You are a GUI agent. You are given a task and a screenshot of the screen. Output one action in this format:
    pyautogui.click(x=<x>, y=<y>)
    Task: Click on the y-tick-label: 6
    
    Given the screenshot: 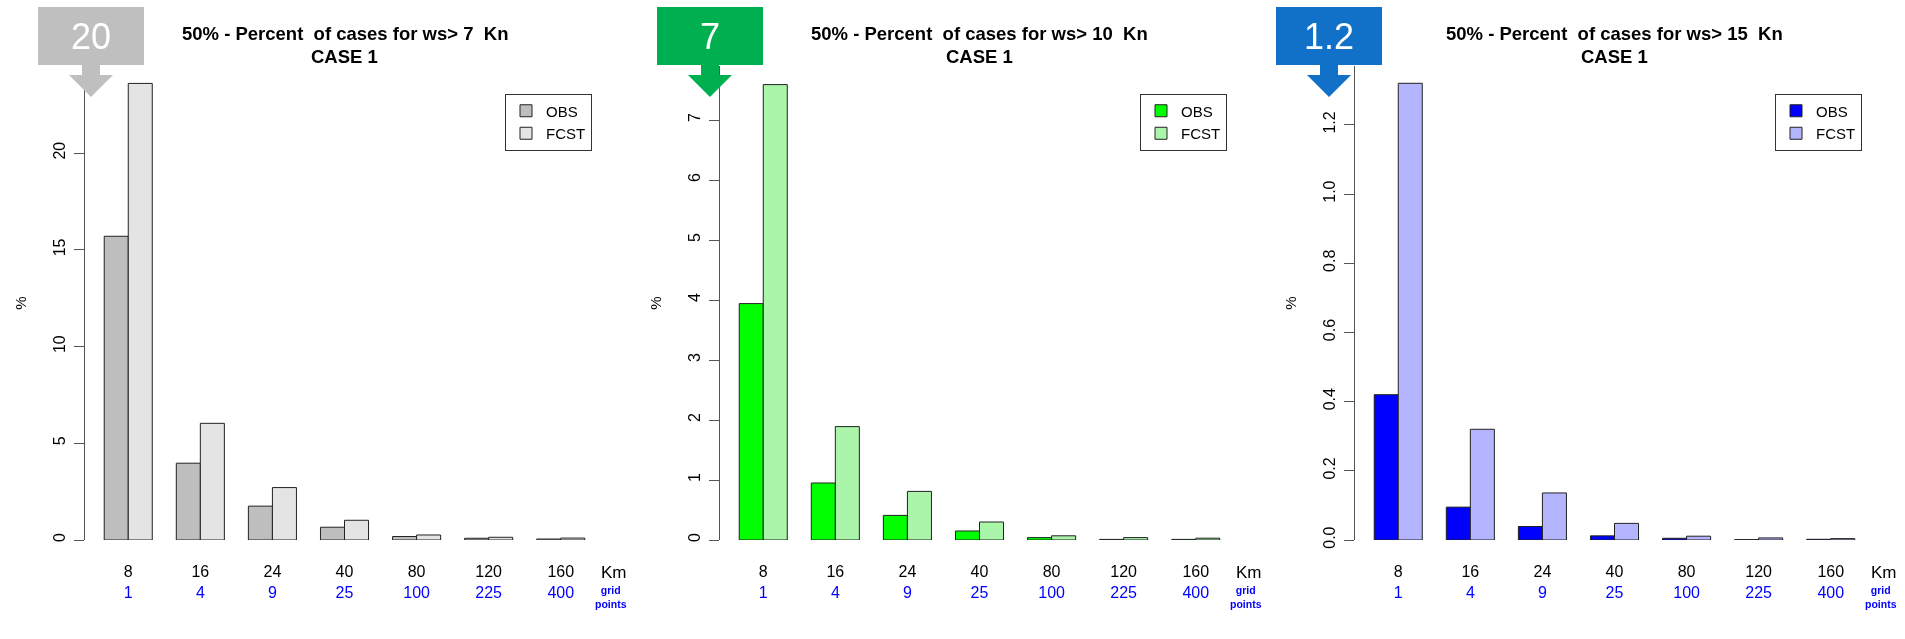 What is the action you would take?
    pyautogui.click(x=694, y=178)
    